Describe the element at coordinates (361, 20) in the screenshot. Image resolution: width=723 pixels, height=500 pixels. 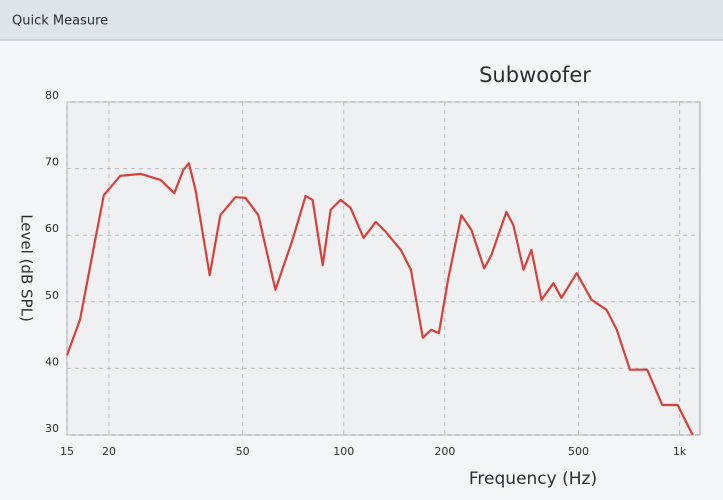
I see `title-bar` at that location.